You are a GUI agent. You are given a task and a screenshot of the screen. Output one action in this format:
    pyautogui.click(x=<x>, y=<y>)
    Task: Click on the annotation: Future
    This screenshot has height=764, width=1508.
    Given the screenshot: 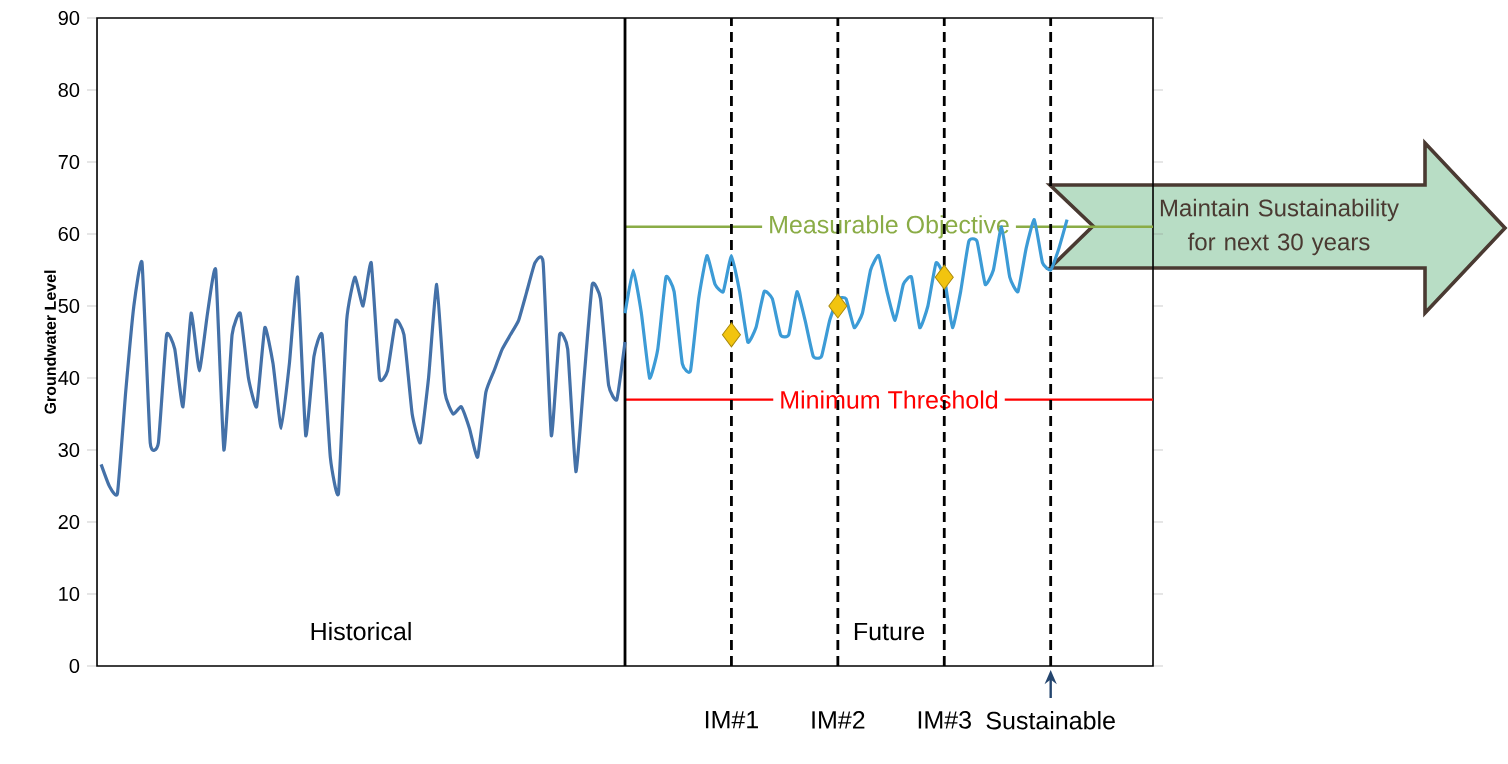 What is the action you would take?
    pyautogui.click(x=889, y=631)
    